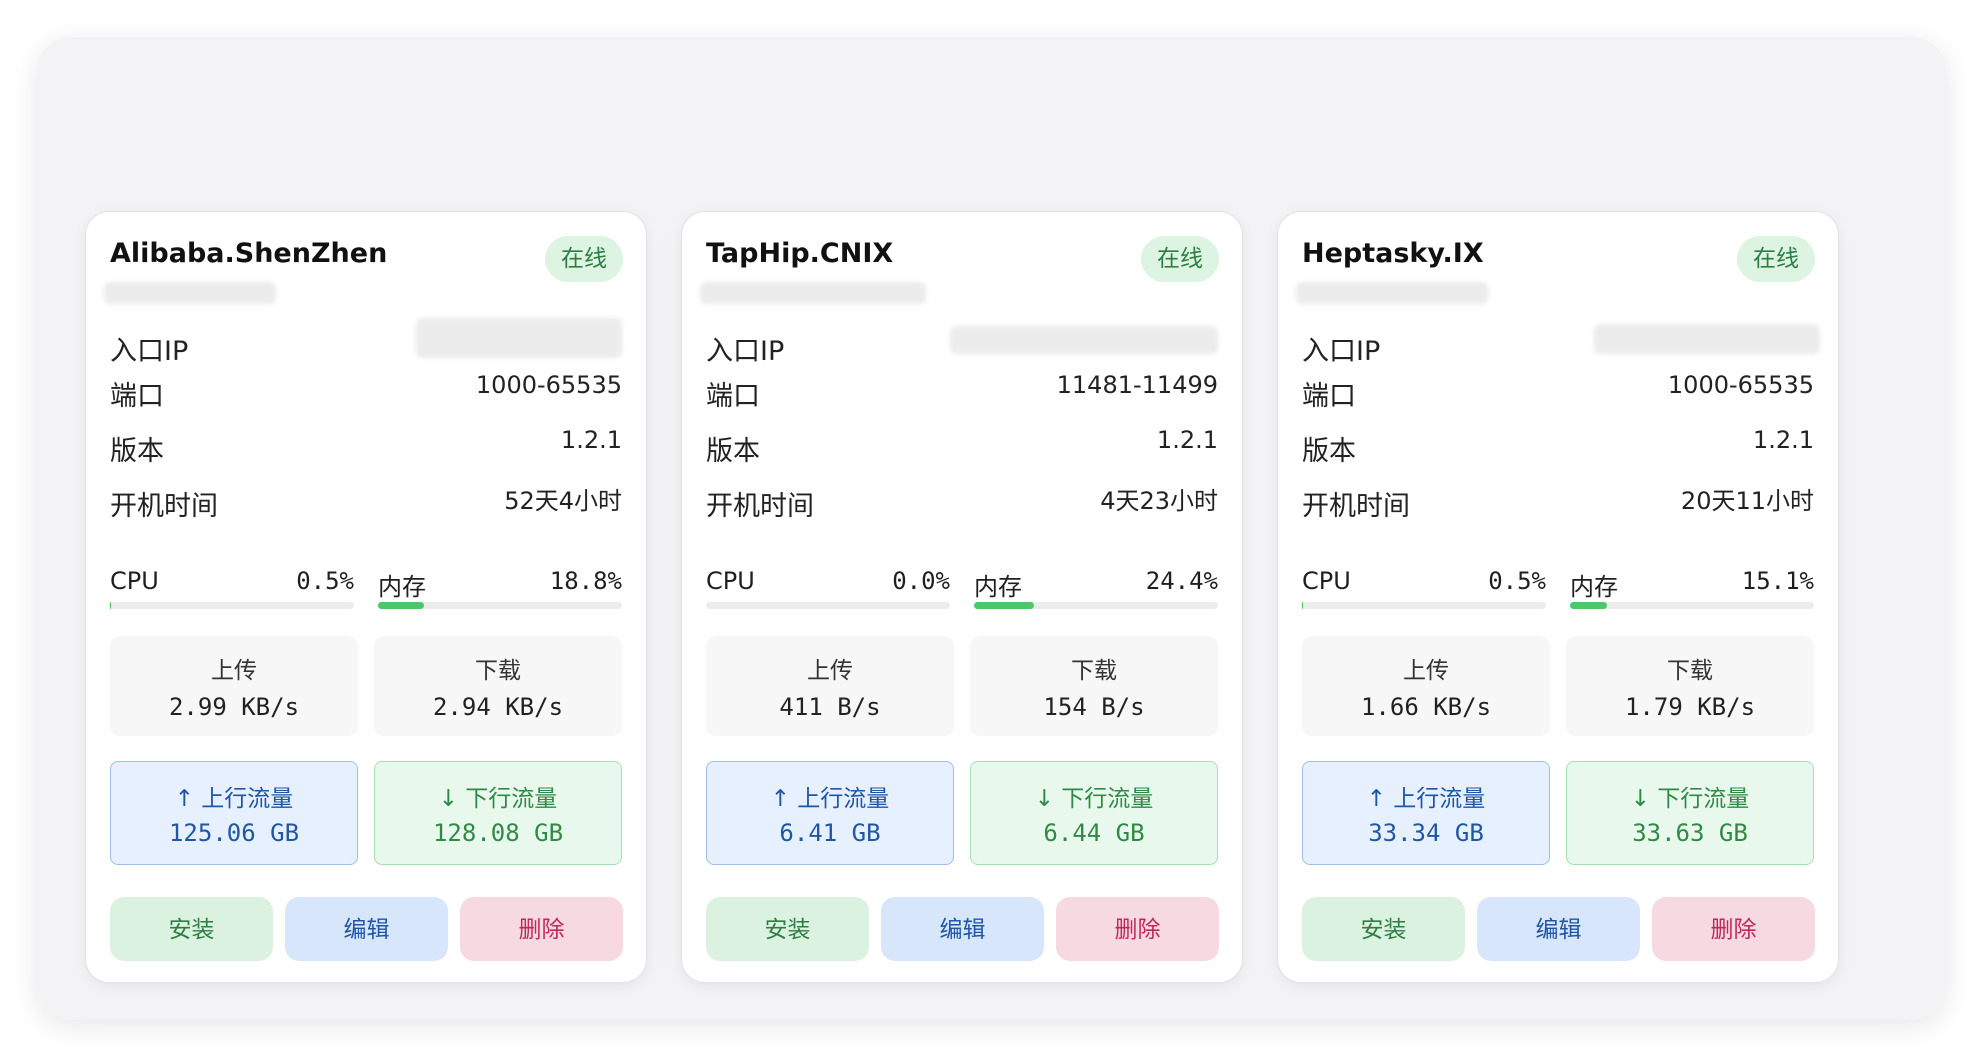  Describe the element at coordinates (234, 813) in the screenshot. I see `up-traffic-box: ↑ 上行流量 125.06 GB` at that location.